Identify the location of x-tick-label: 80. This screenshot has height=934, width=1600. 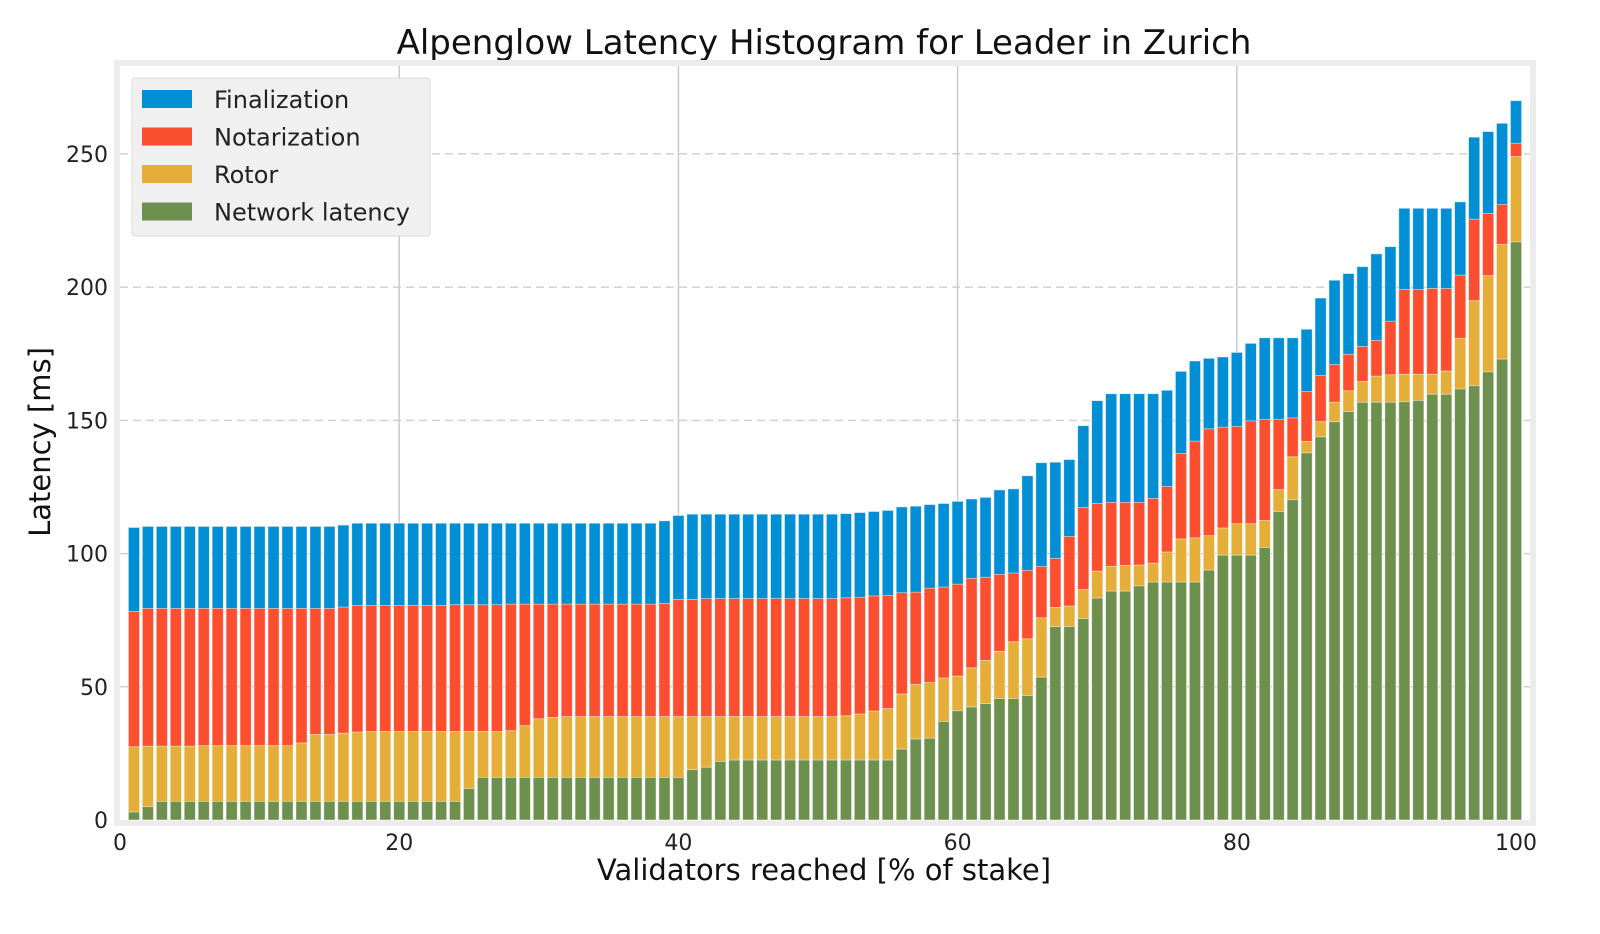
(1237, 843).